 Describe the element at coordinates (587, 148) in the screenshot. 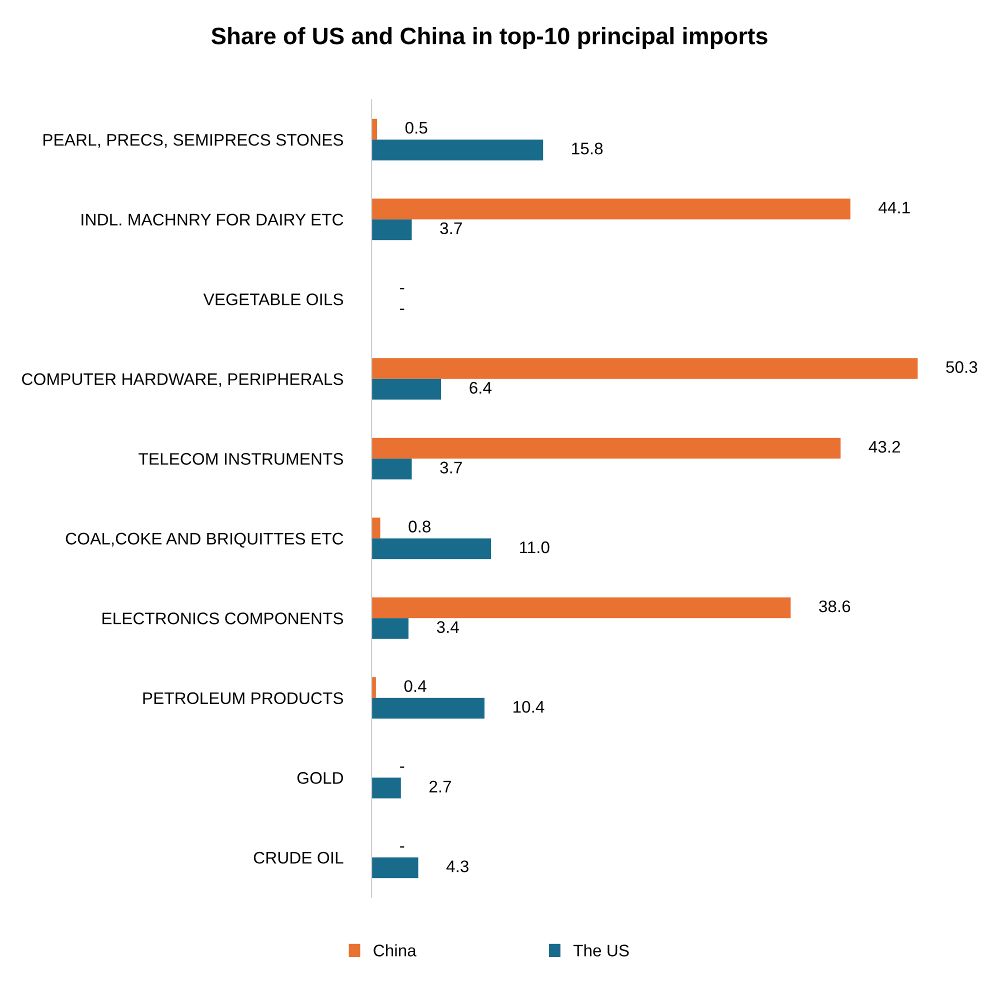

I see `data-label: 15.8` at that location.